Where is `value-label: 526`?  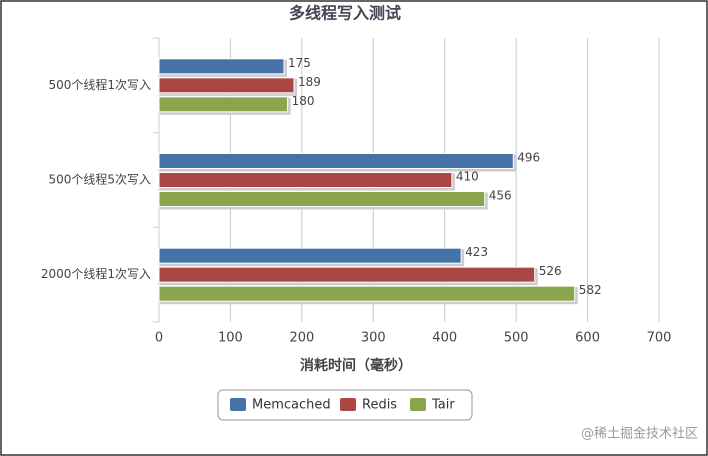 value-label: 526 is located at coordinates (550, 271).